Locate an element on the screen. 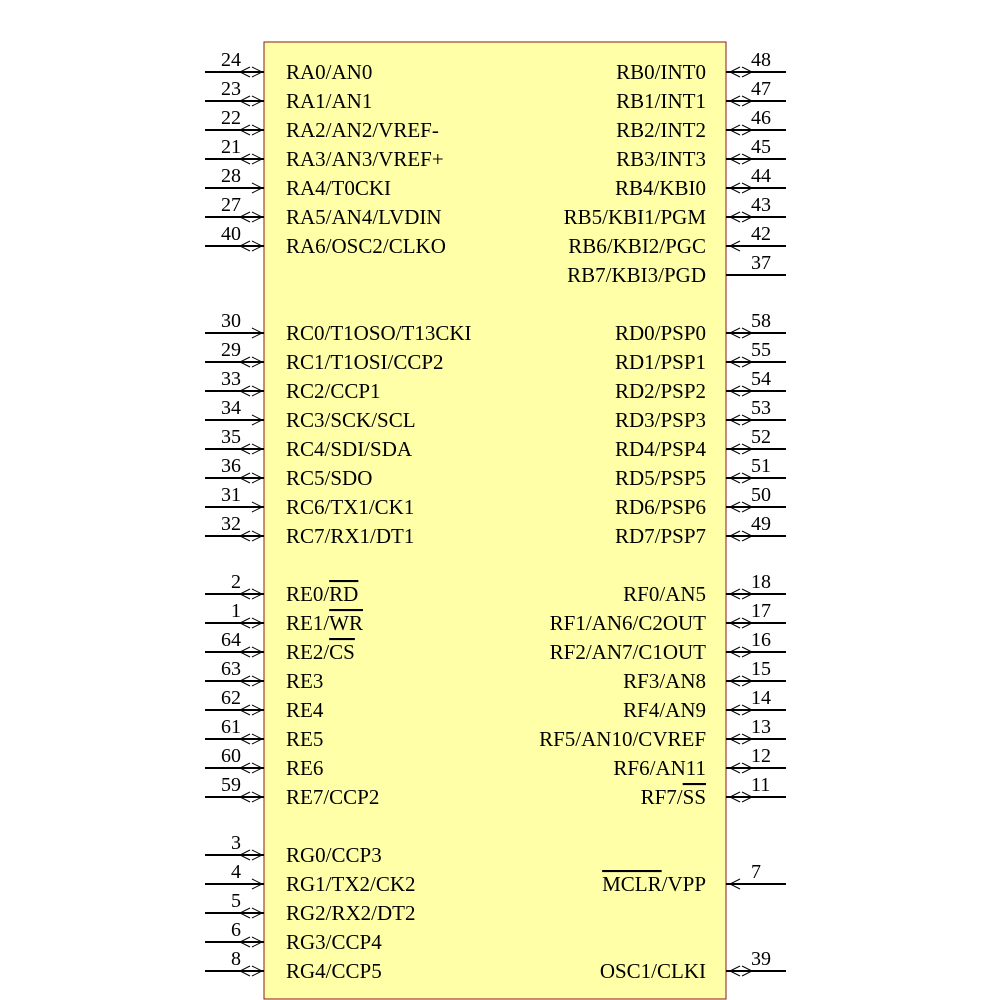  pin-label: RF1/AN6/C2OUT is located at coordinates (628, 623).